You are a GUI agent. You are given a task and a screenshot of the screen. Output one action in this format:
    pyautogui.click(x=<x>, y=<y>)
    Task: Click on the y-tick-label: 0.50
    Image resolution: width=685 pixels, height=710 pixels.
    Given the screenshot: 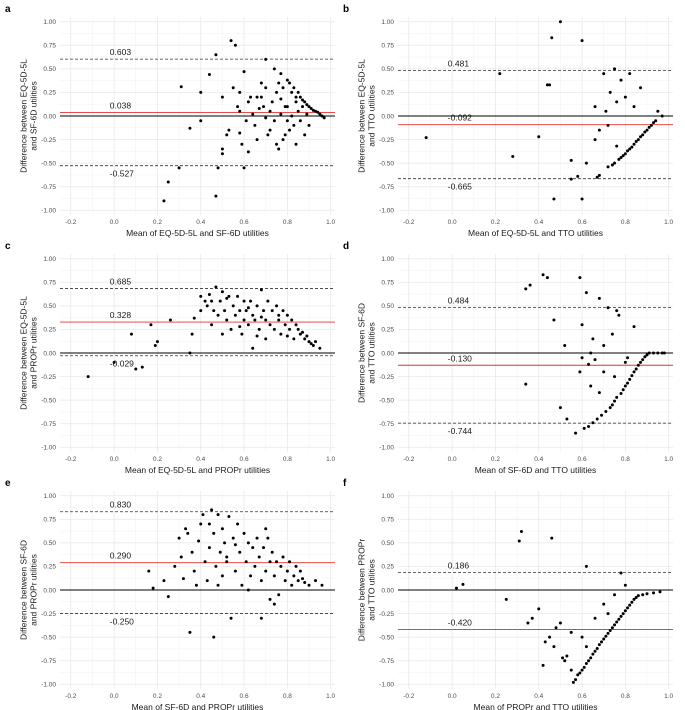 What is the action you would take?
    pyautogui.click(x=49, y=69)
    